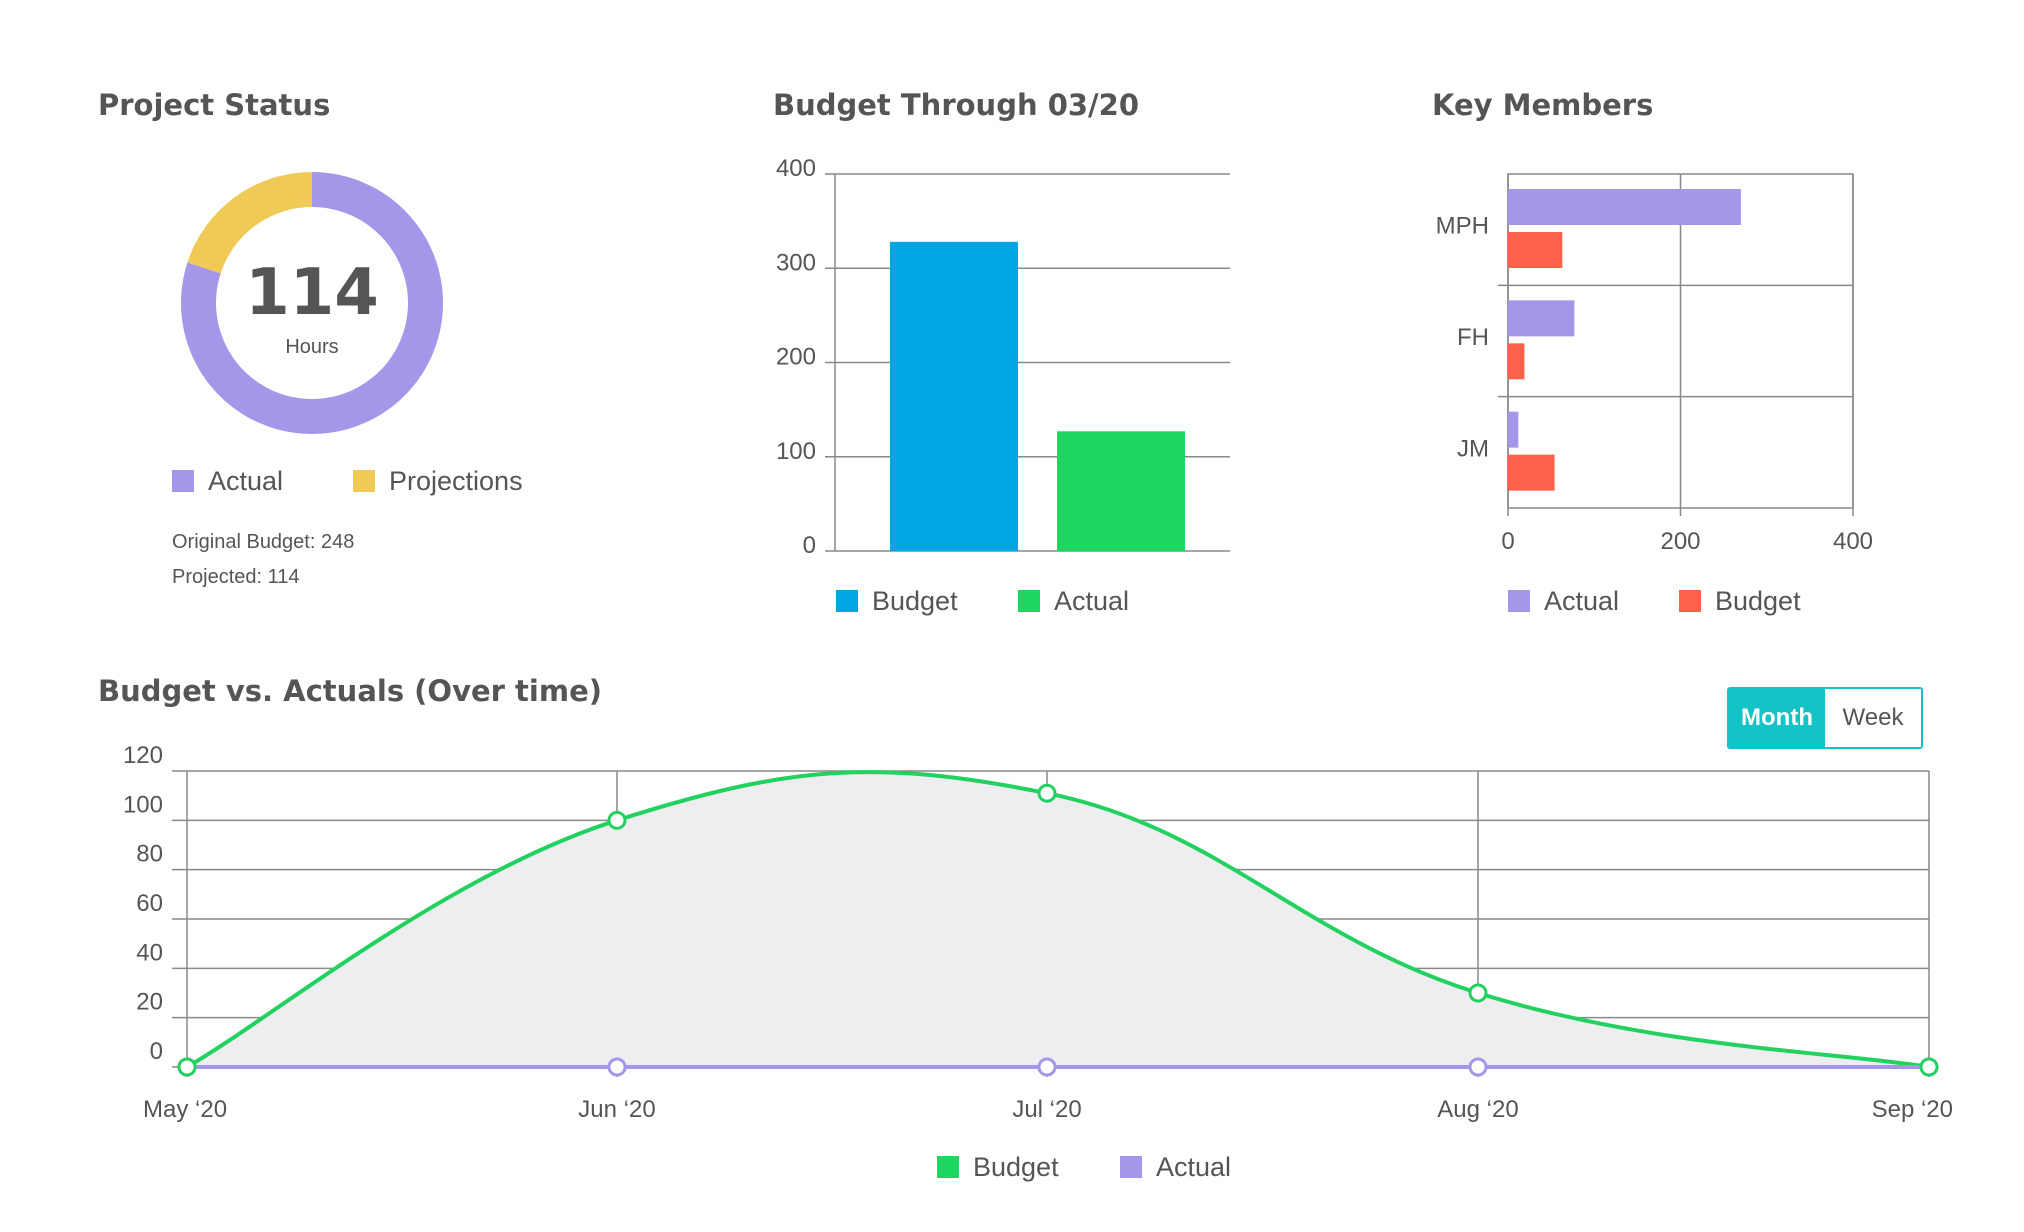 This screenshot has width=2024, height=1232. I want to click on donut-slice-projections, so click(249, 223).